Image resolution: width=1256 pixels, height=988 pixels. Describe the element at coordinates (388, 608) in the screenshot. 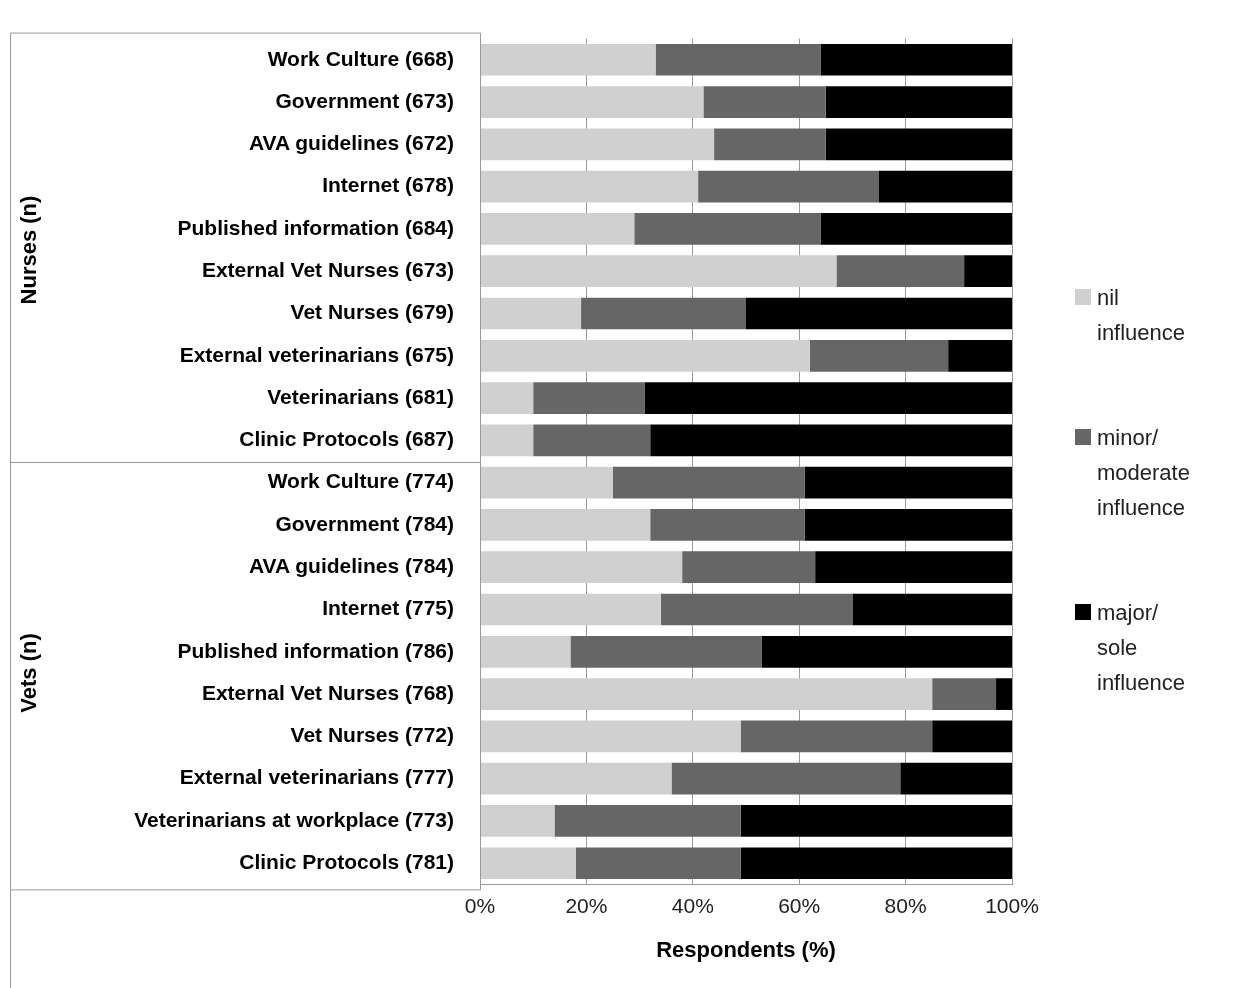

I see `y-tick-label: Internet (775)` at that location.